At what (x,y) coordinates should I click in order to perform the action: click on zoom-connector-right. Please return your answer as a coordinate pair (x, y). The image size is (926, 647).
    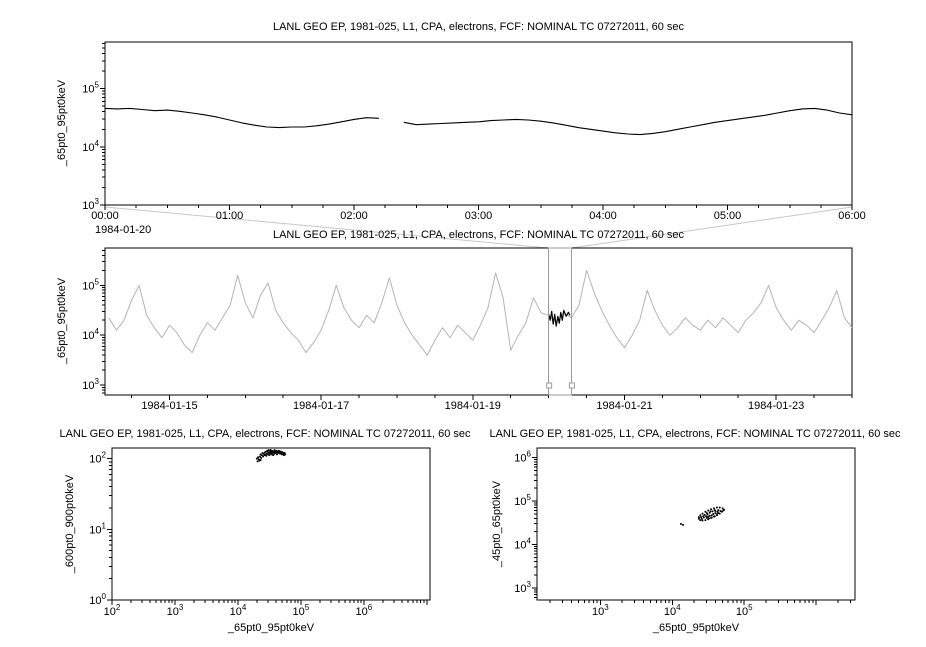
    Looking at the image, I should click on (712, 227).